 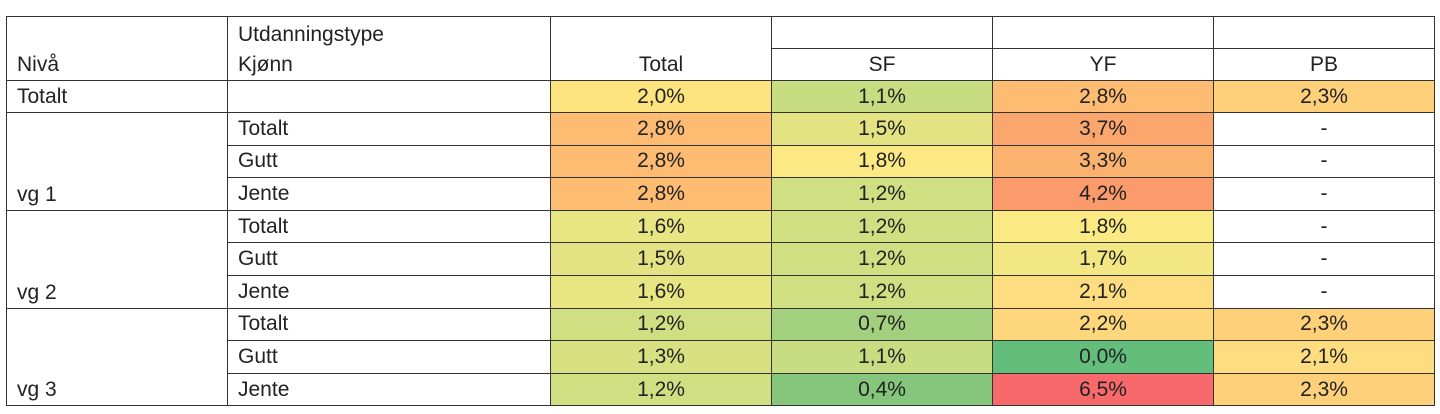 I want to click on groups.1.rows.0-cell: -, so click(x=1324, y=226).